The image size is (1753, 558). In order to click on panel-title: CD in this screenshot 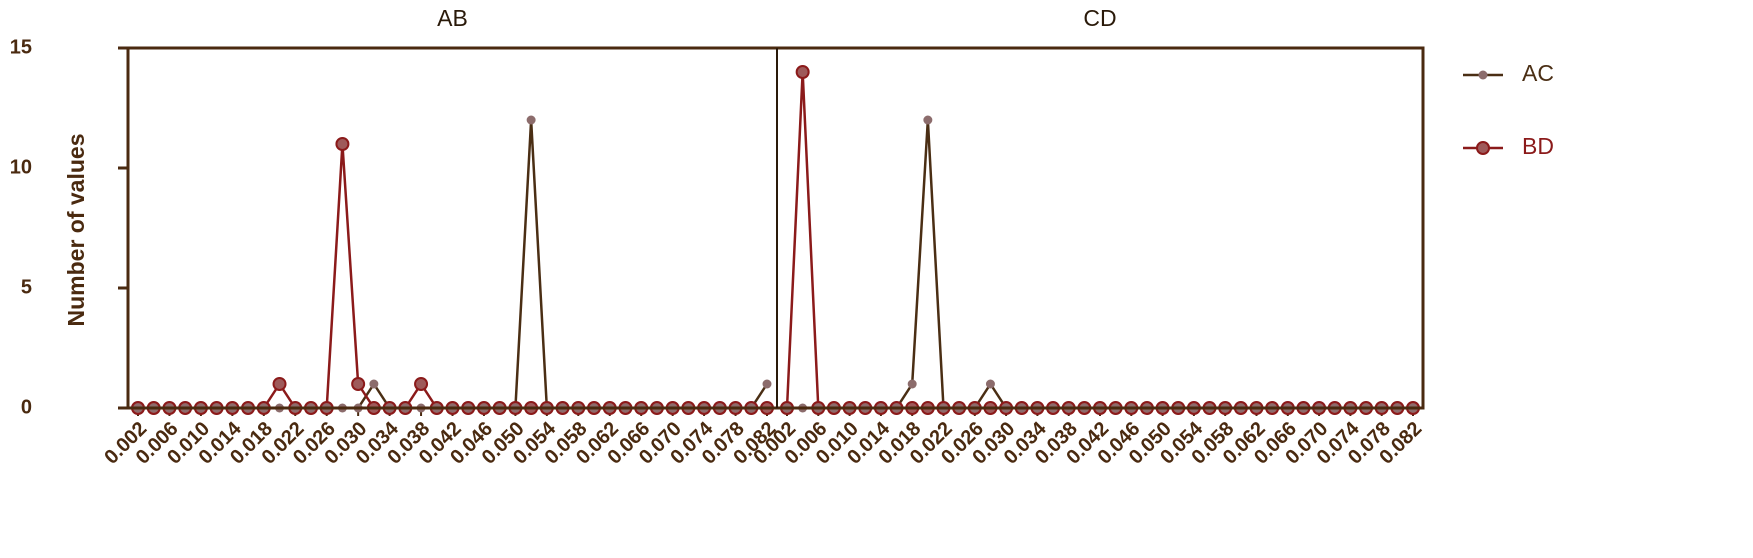, I will do `click(1099, 18)`.